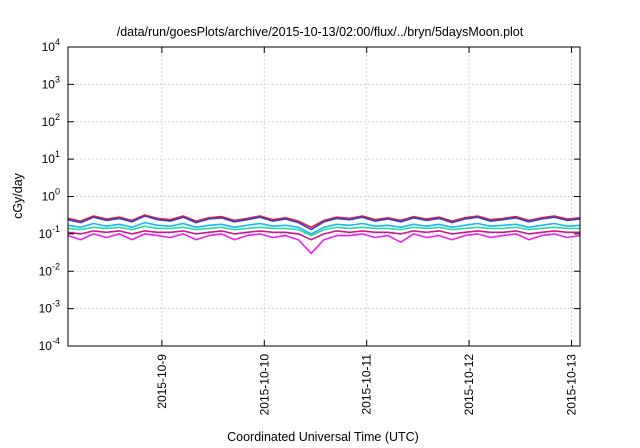  Describe the element at coordinates (51, 82) in the screenshot. I see `y-tick-label: 10³` at that location.